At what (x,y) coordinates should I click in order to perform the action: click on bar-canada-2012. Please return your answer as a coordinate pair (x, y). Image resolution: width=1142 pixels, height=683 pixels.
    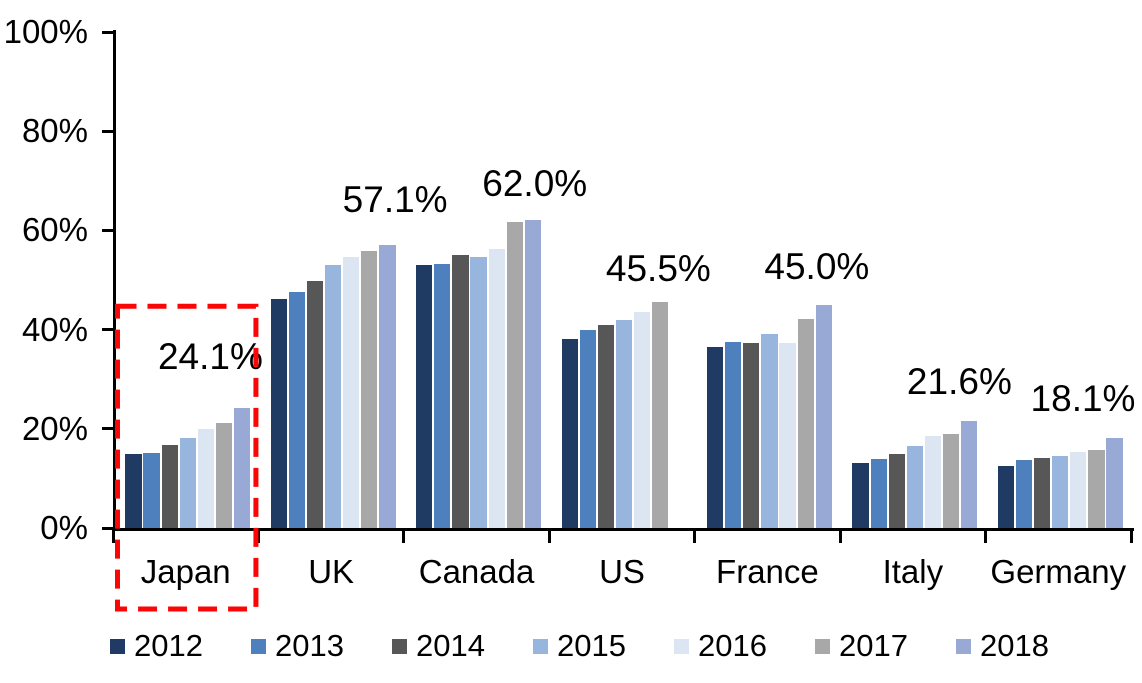
    Looking at the image, I should click on (424, 396).